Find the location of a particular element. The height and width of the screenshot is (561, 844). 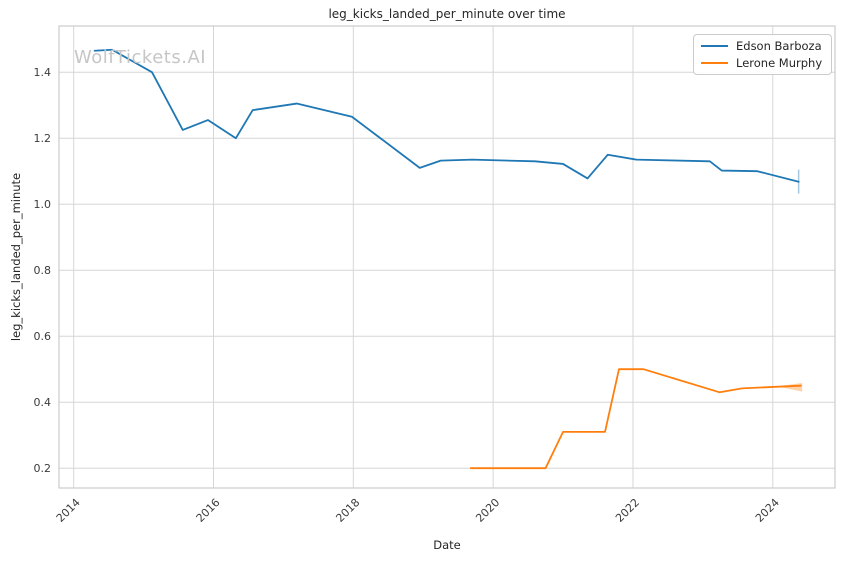

y-tick-label: 1.2 is located at coordinates (43, 138).